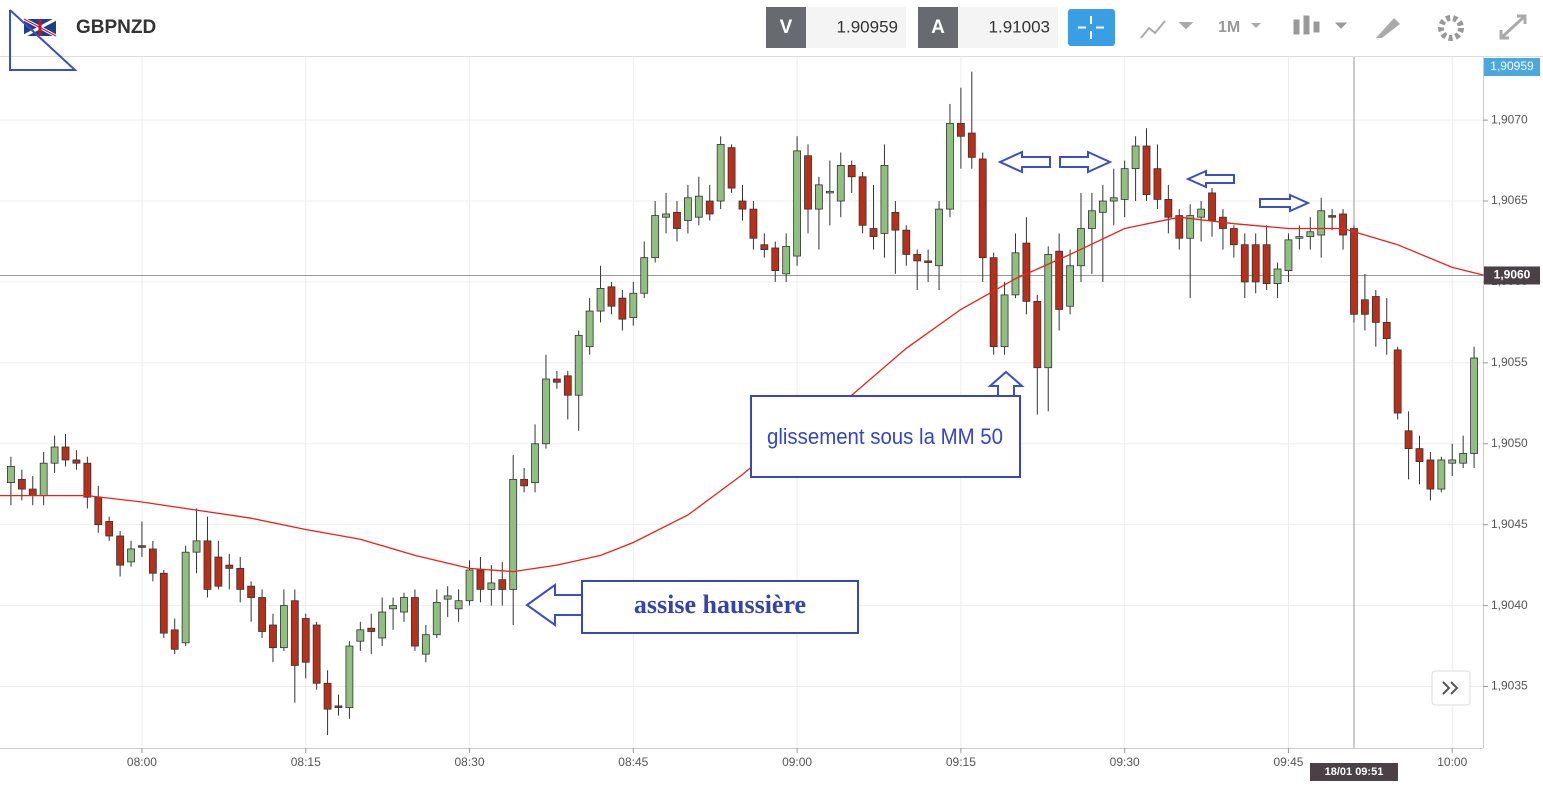 The height and width of the screenshot is (787, 1543). What do you see at coordinates (1320, 25) in the screenshot?
I see `candles-button` at bounding box center [1320, 25].